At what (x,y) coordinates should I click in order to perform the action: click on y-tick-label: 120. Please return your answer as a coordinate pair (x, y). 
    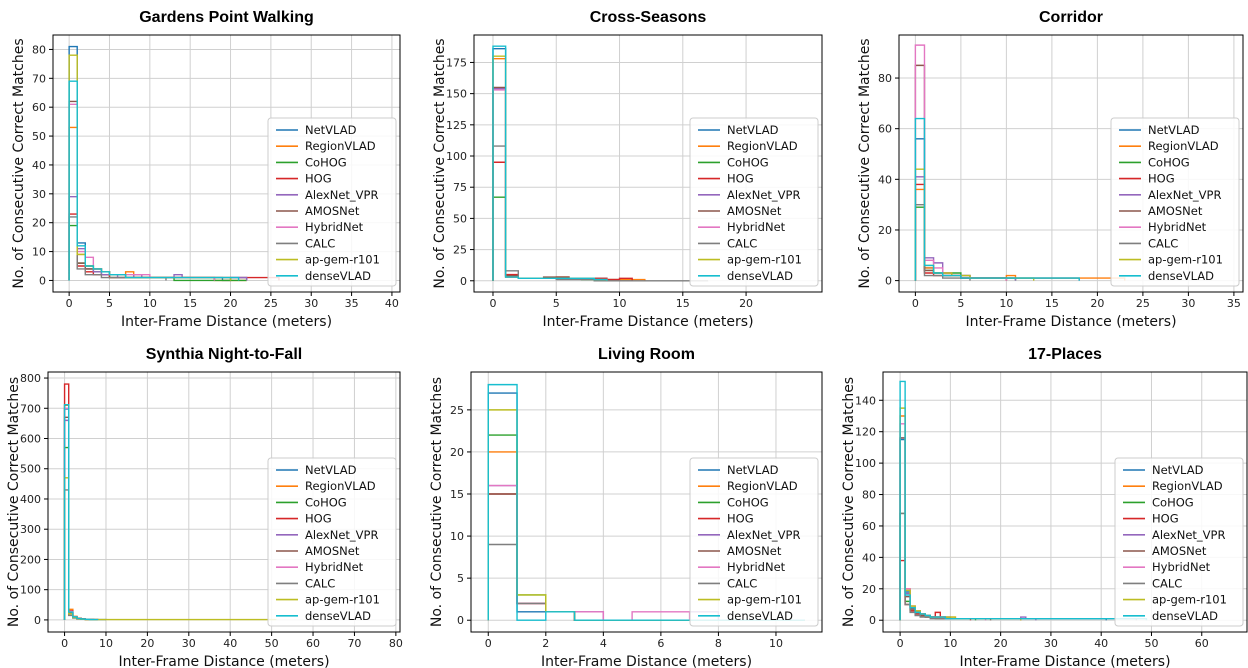
    Looking at the image, I should click on (865, 432).